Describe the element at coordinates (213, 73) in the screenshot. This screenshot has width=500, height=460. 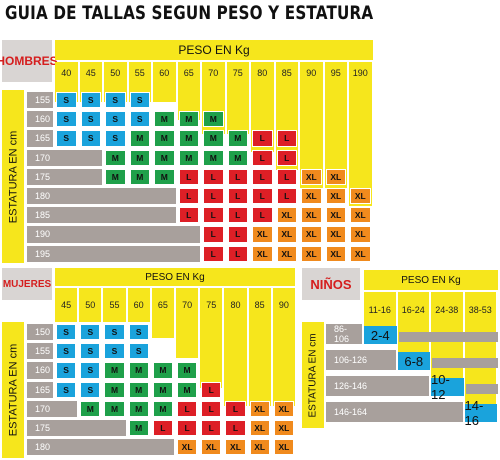
I see `weight-label: 70` at that location.